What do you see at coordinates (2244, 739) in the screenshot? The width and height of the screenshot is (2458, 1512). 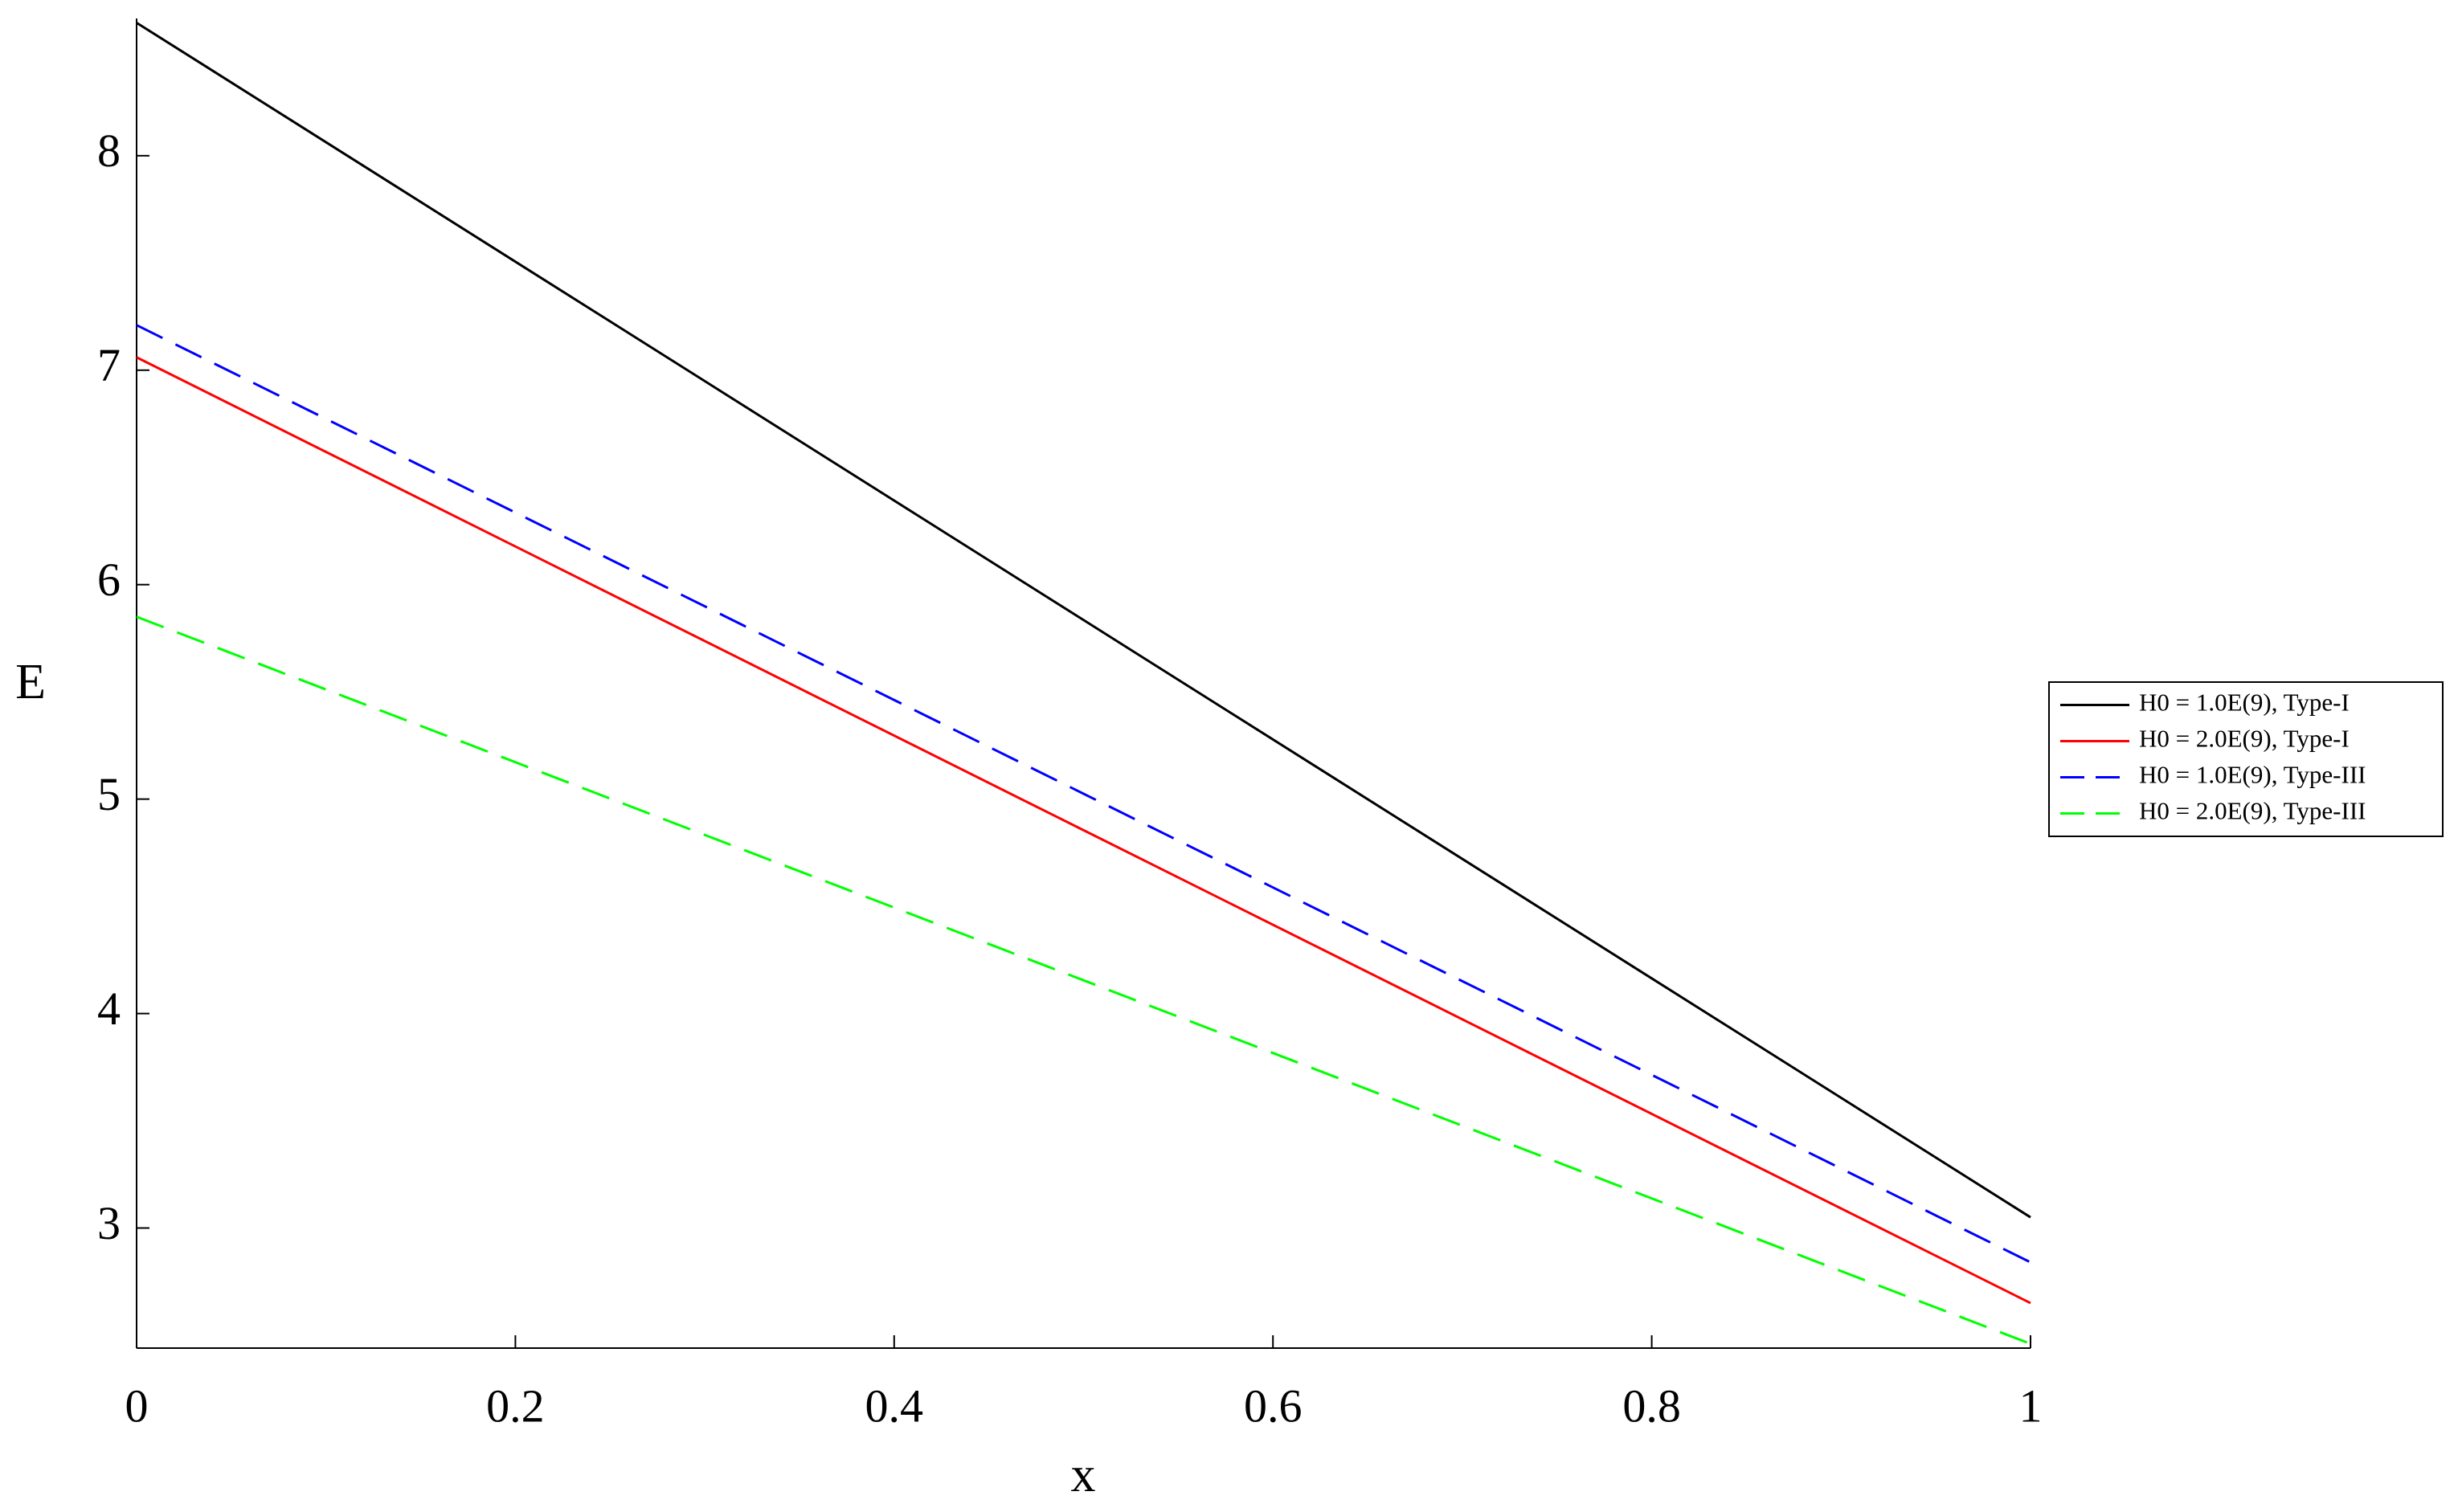 I see `legend-label: H0 = 2.0E(9), Type-I` at bounding box center [2244, 739].